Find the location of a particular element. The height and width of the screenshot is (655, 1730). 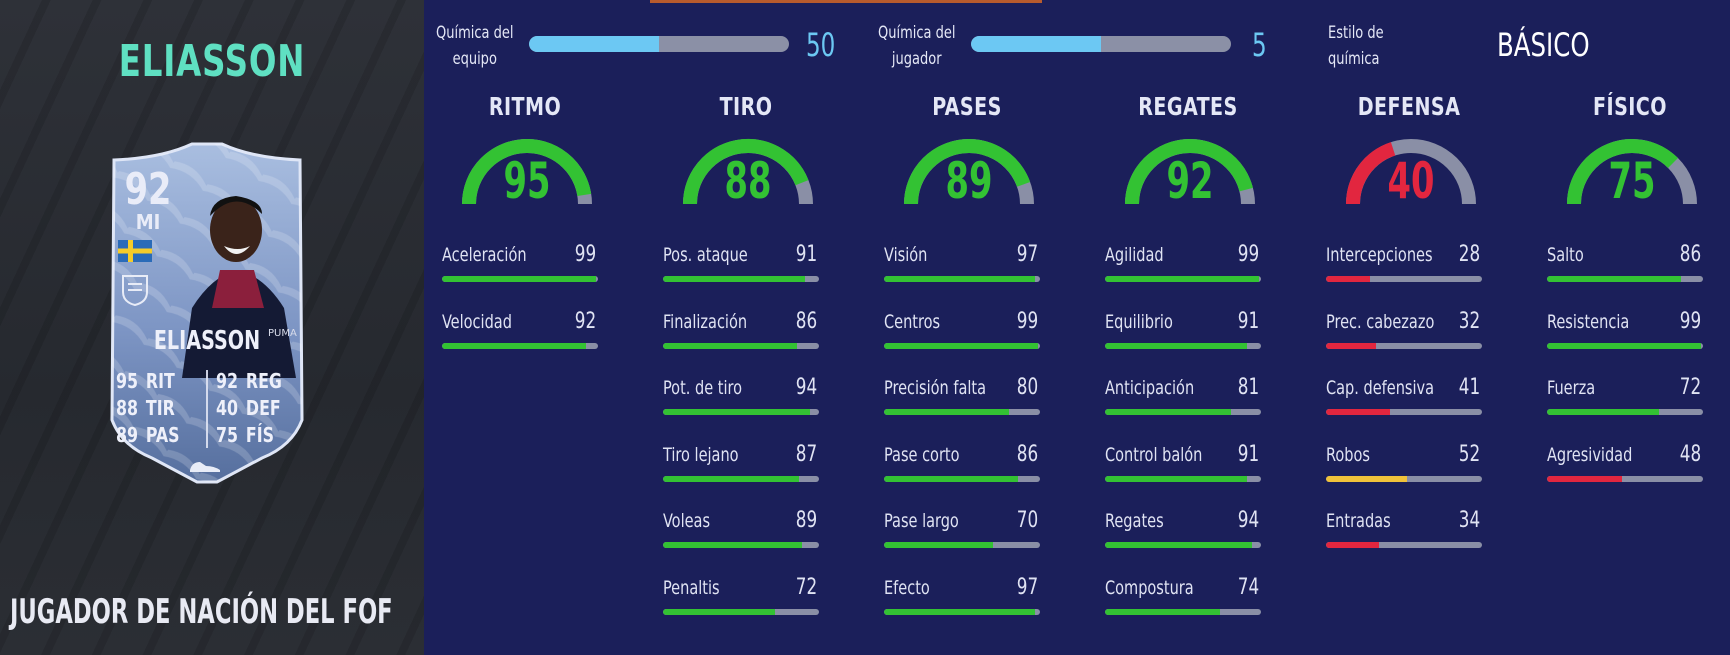

stat-name: Salto is located at coordinates (1565, 255).